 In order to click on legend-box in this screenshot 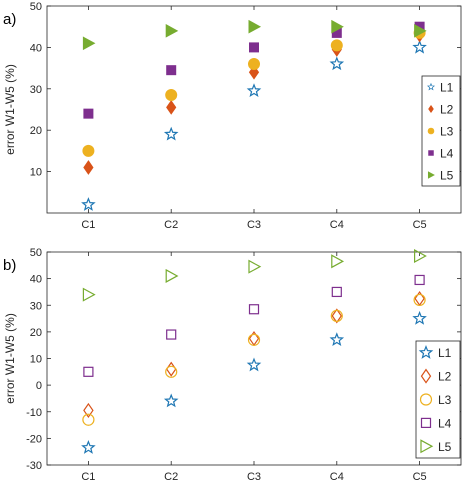, I will do `click(438, 399)`.